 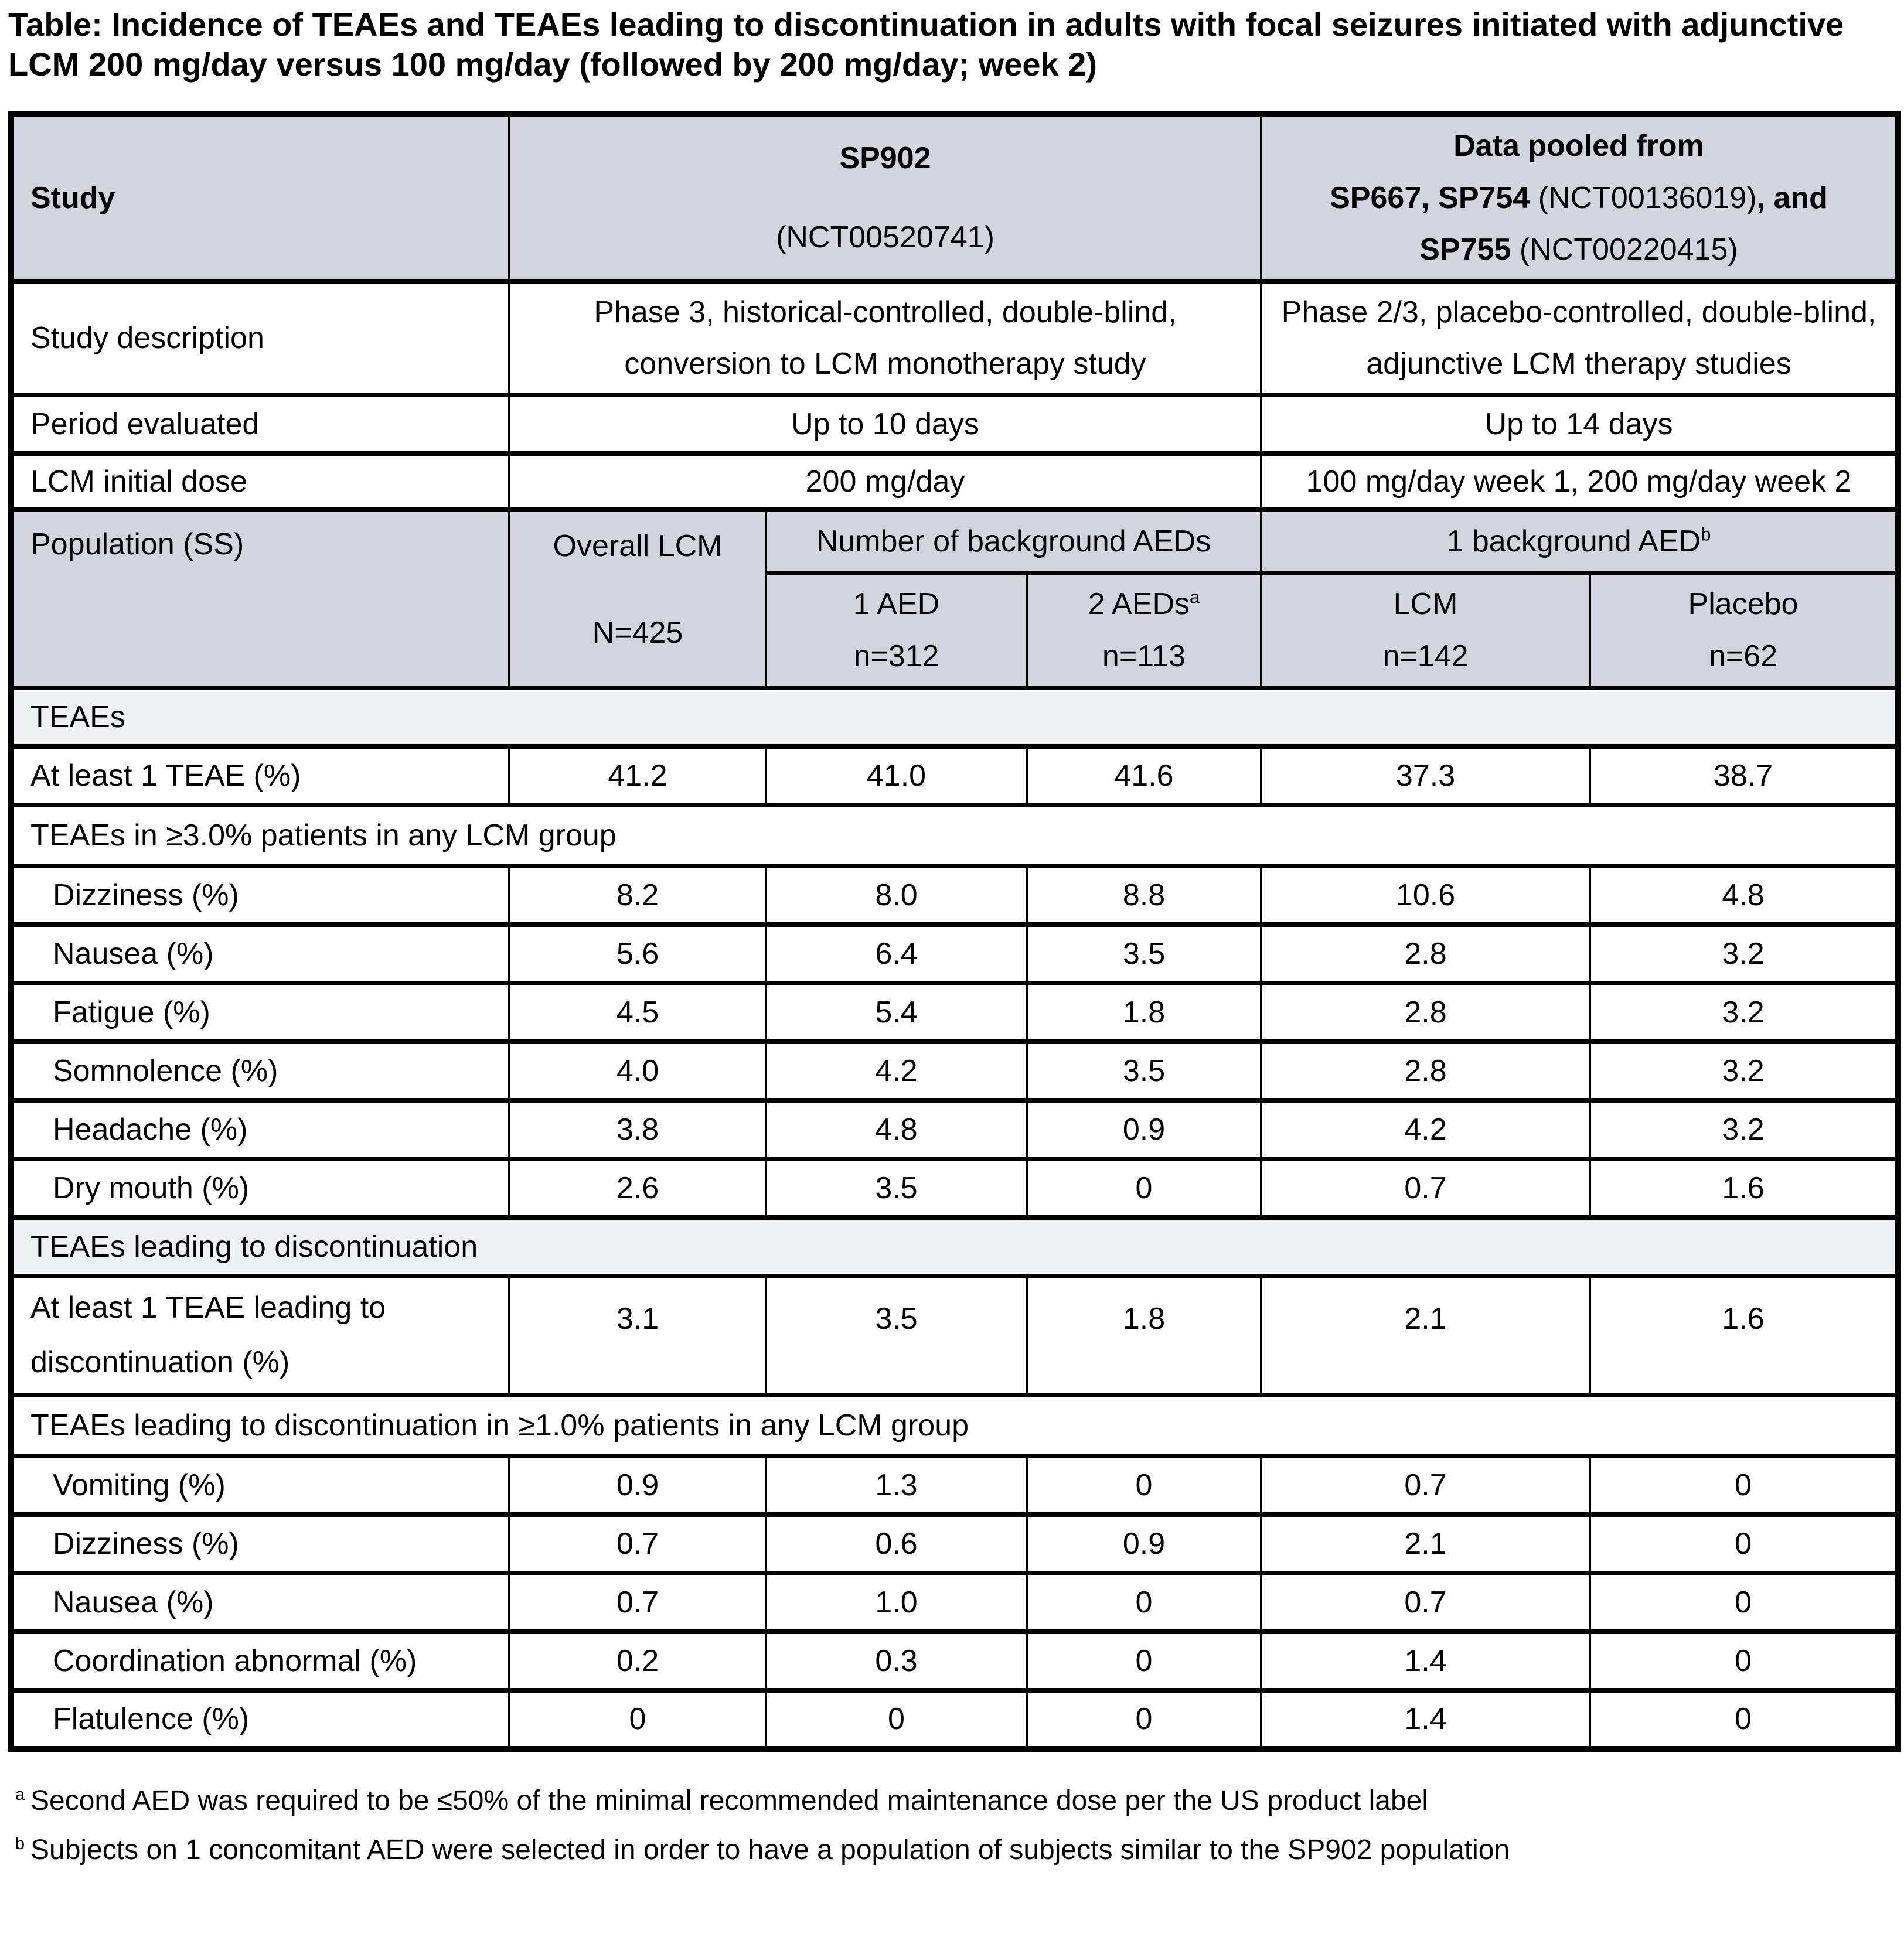 What do you see at coordinates (1744, 1188) in the screenshot?
I see `value-cell: 1.6` at bounding box center [1744, 1188].